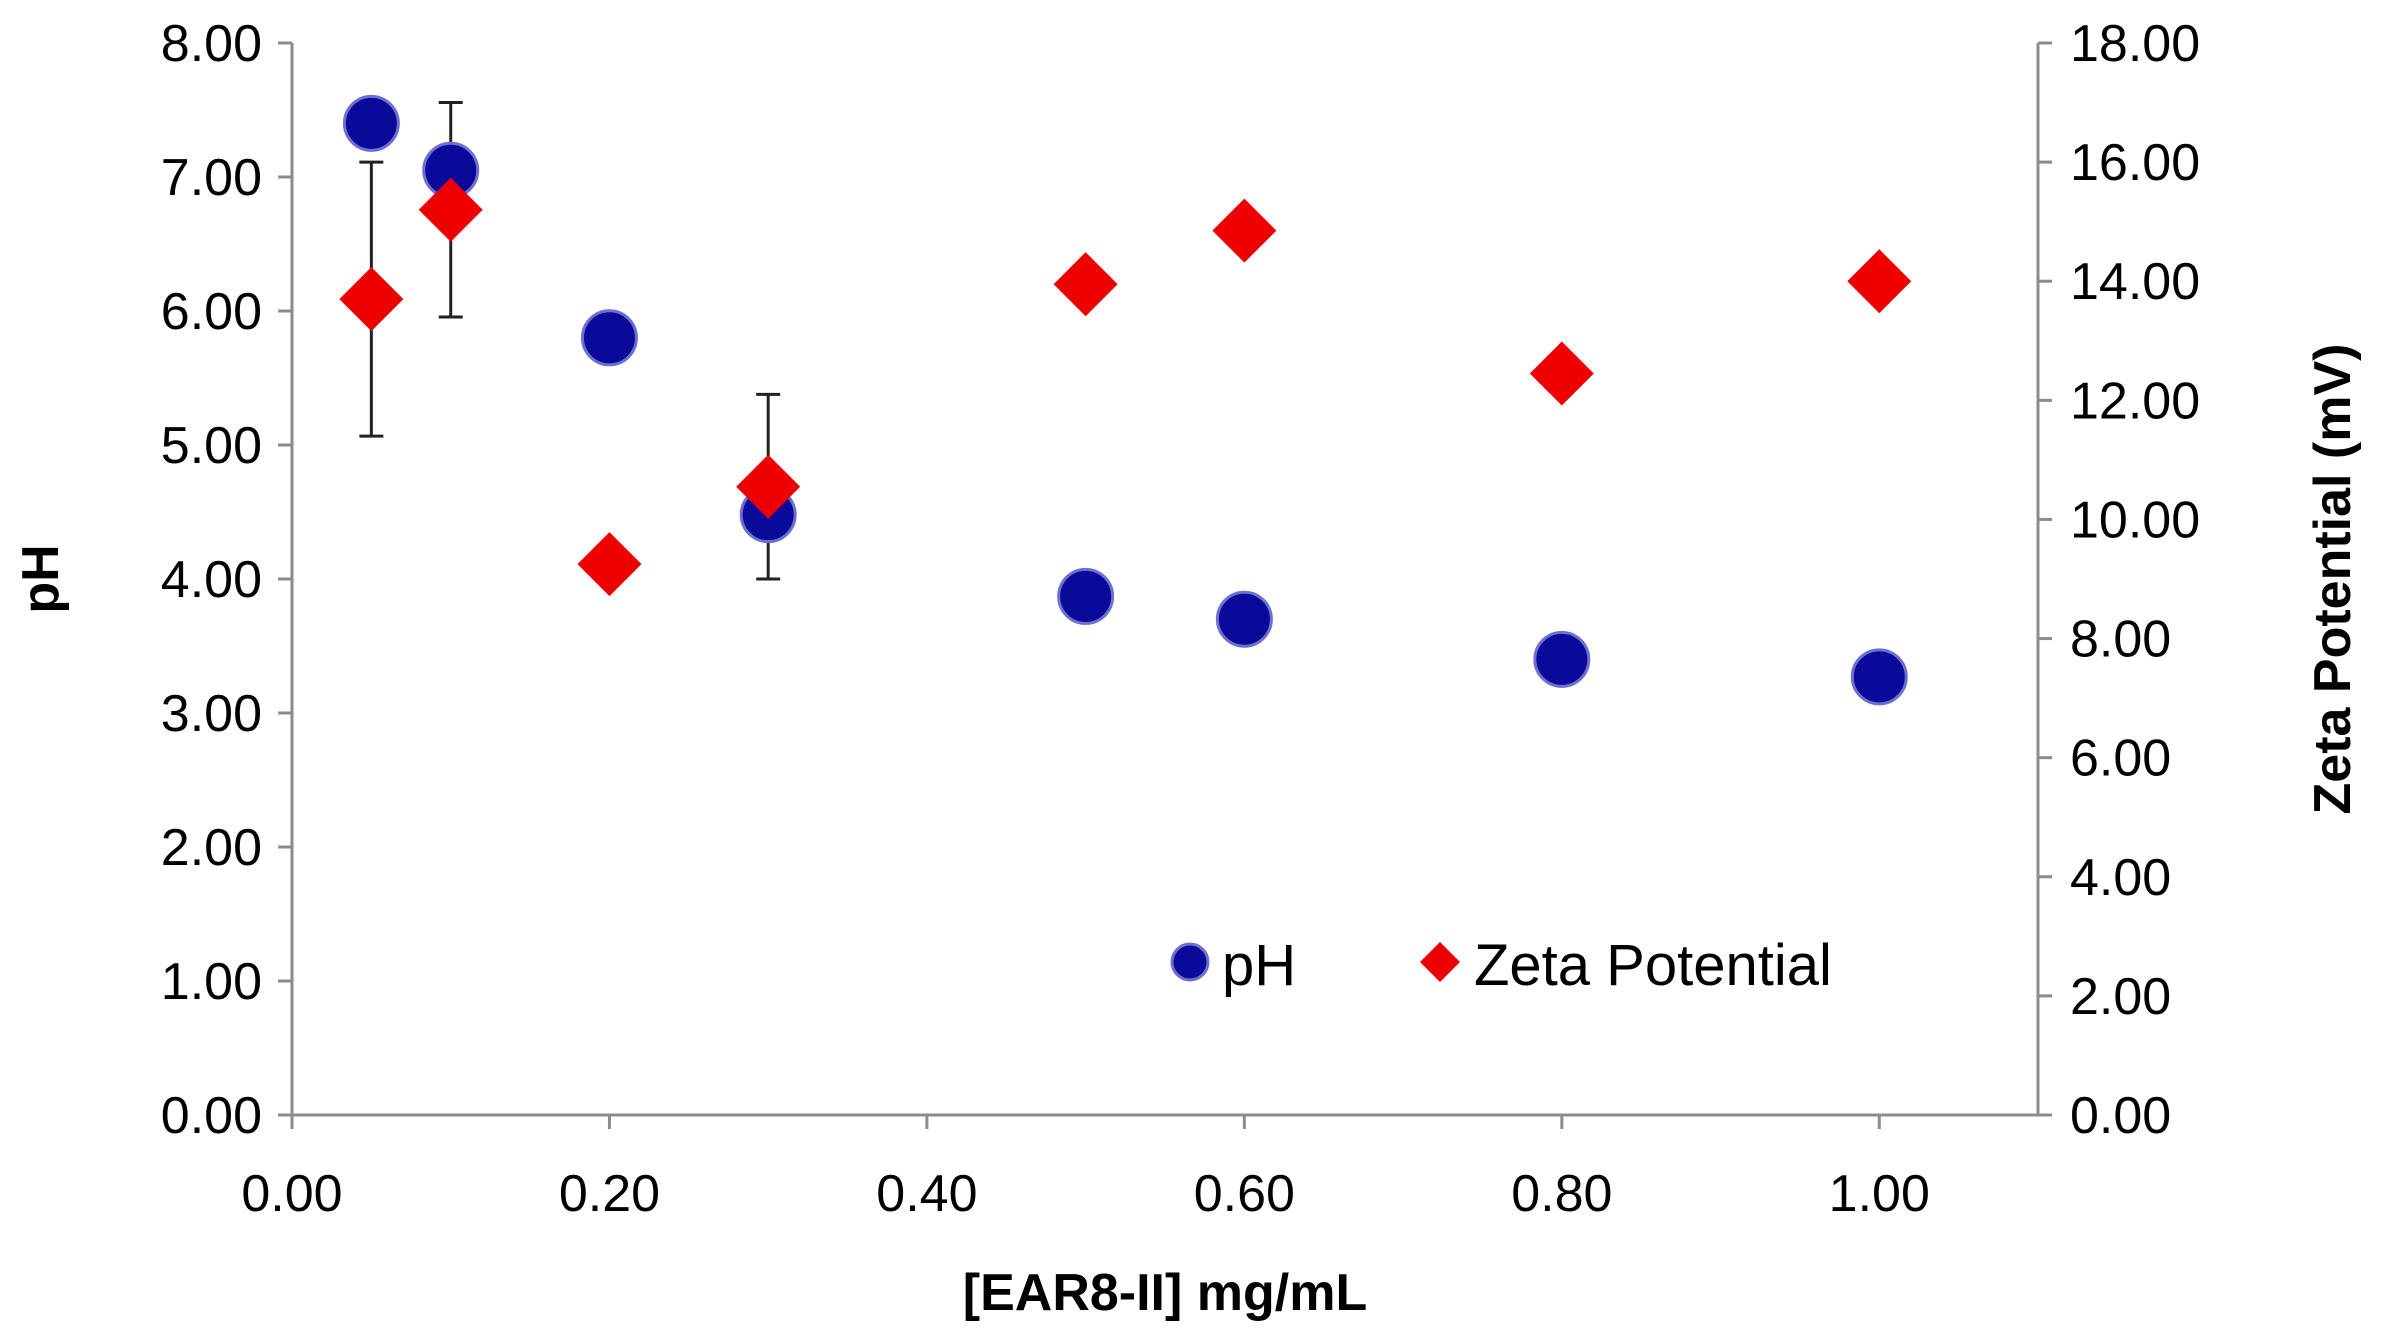 This screenshot has width=2383, height=1343. Describe the element at coordinates (291, 1194) in the screenshot. I see `x-tick-label: 0.00` at that location.